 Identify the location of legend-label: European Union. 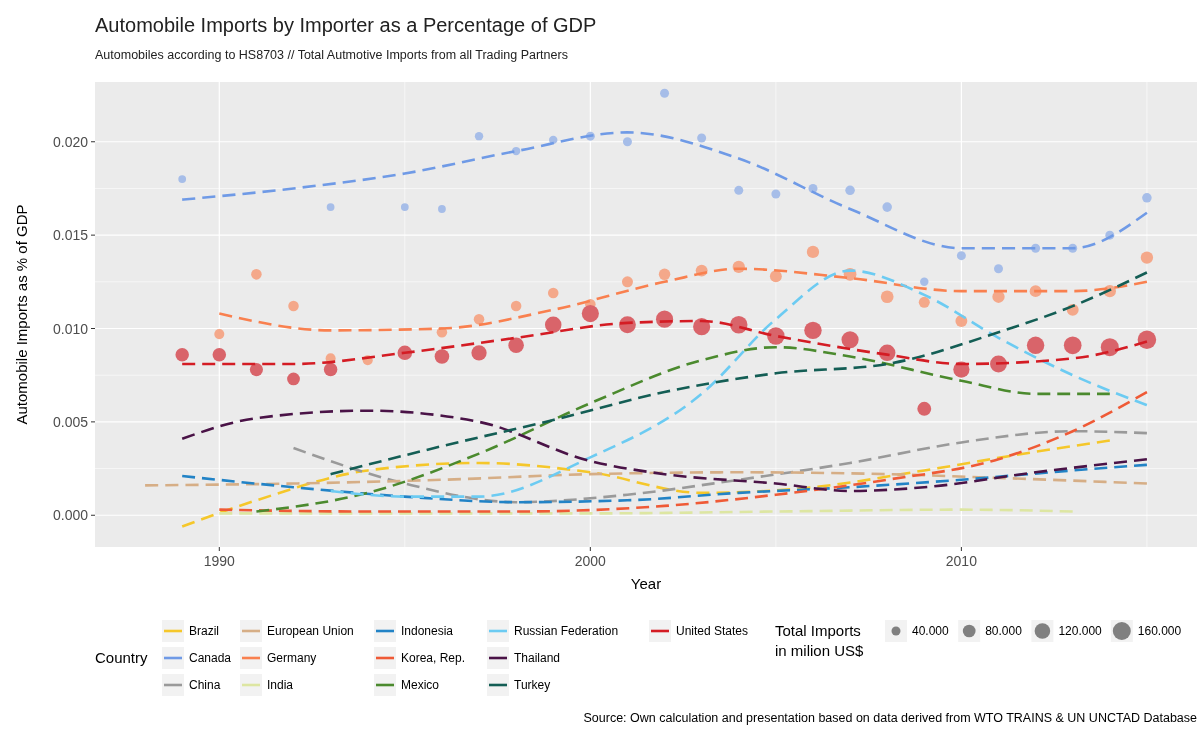
(310, 631).